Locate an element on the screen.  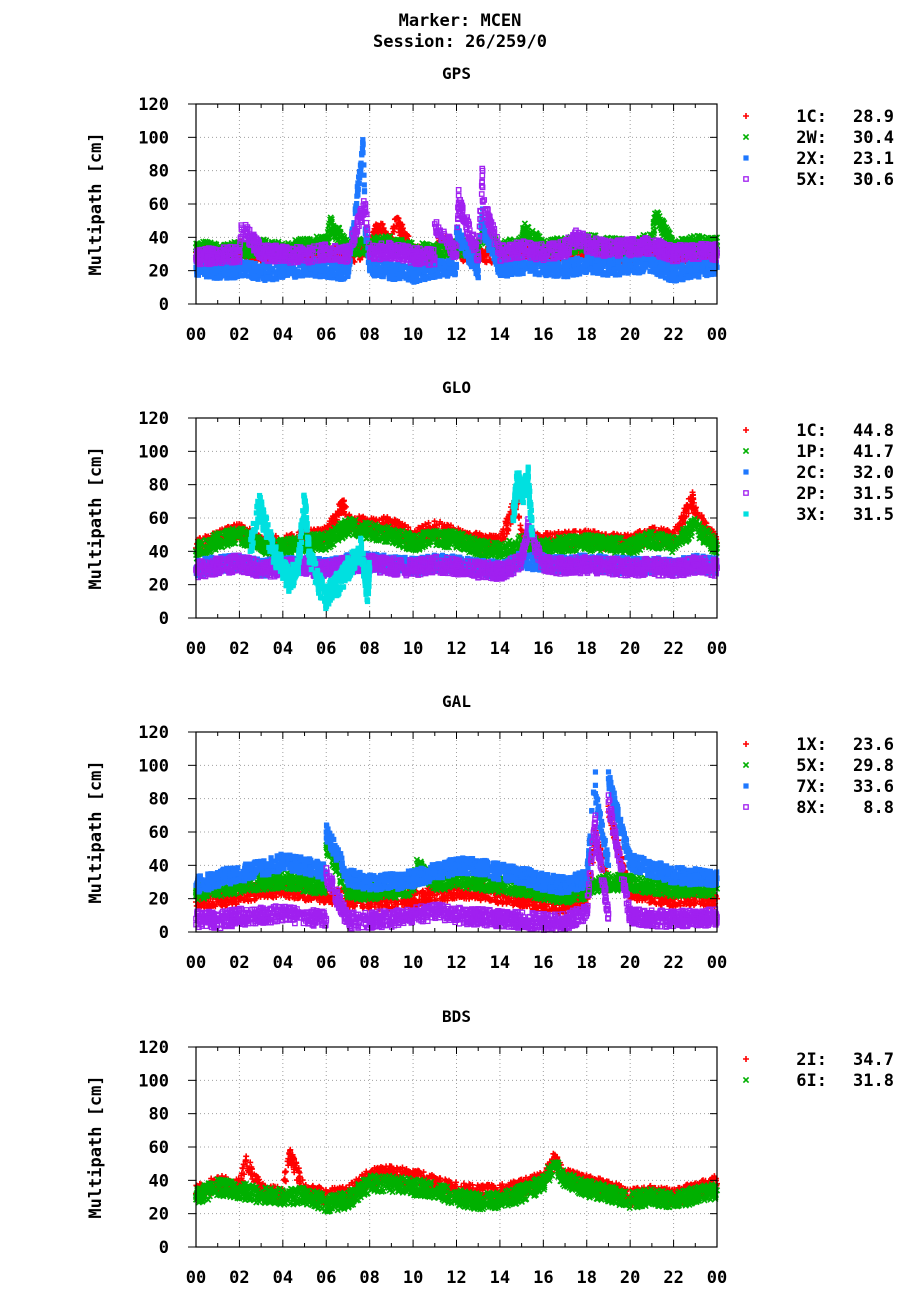
panel-title: GPS is located at coordinates (456, 73).